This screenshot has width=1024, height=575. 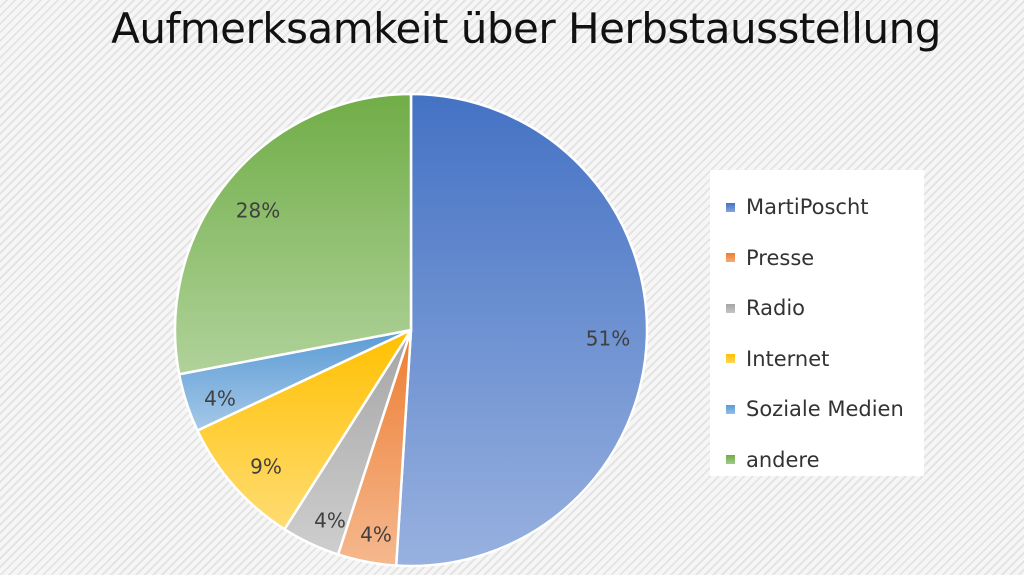 What do you see at coordinates (258, 211) in the screenshot?
I see `data-label-andere: 28%` at bounding box center [258, 211].